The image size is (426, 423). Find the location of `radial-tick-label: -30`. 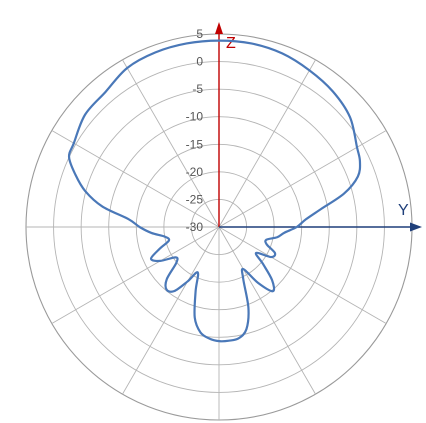

radial-tick-label: -30 is located at coordinates (195, 227).